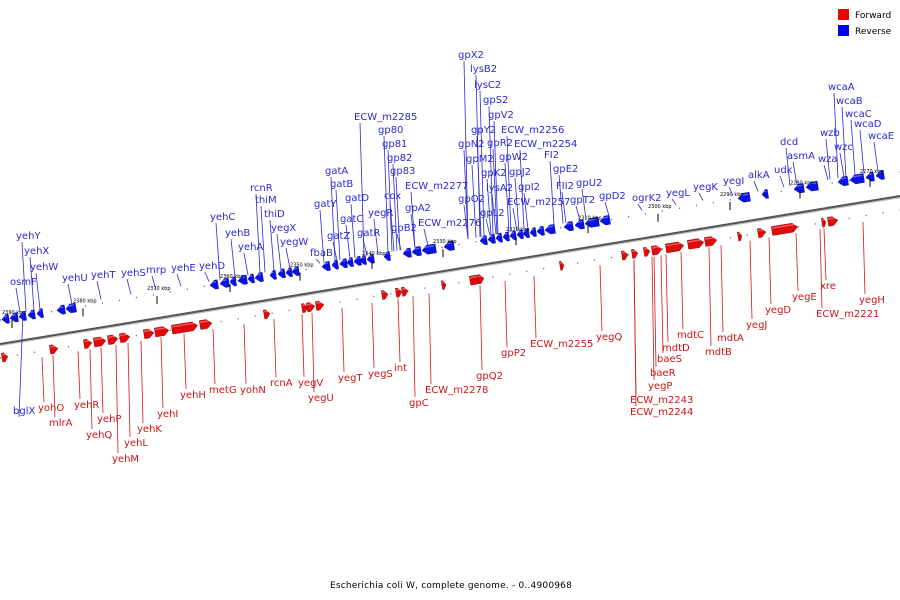 This screenshot has height=600, width=900. Describe the element at coordinates (551, 155) in the screenshot. I see `gene-label-fi2: FI2` at that location.